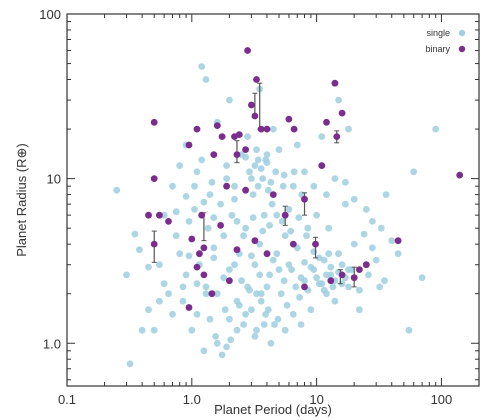  I want to click on legend-marker-single, so click(462, 33).